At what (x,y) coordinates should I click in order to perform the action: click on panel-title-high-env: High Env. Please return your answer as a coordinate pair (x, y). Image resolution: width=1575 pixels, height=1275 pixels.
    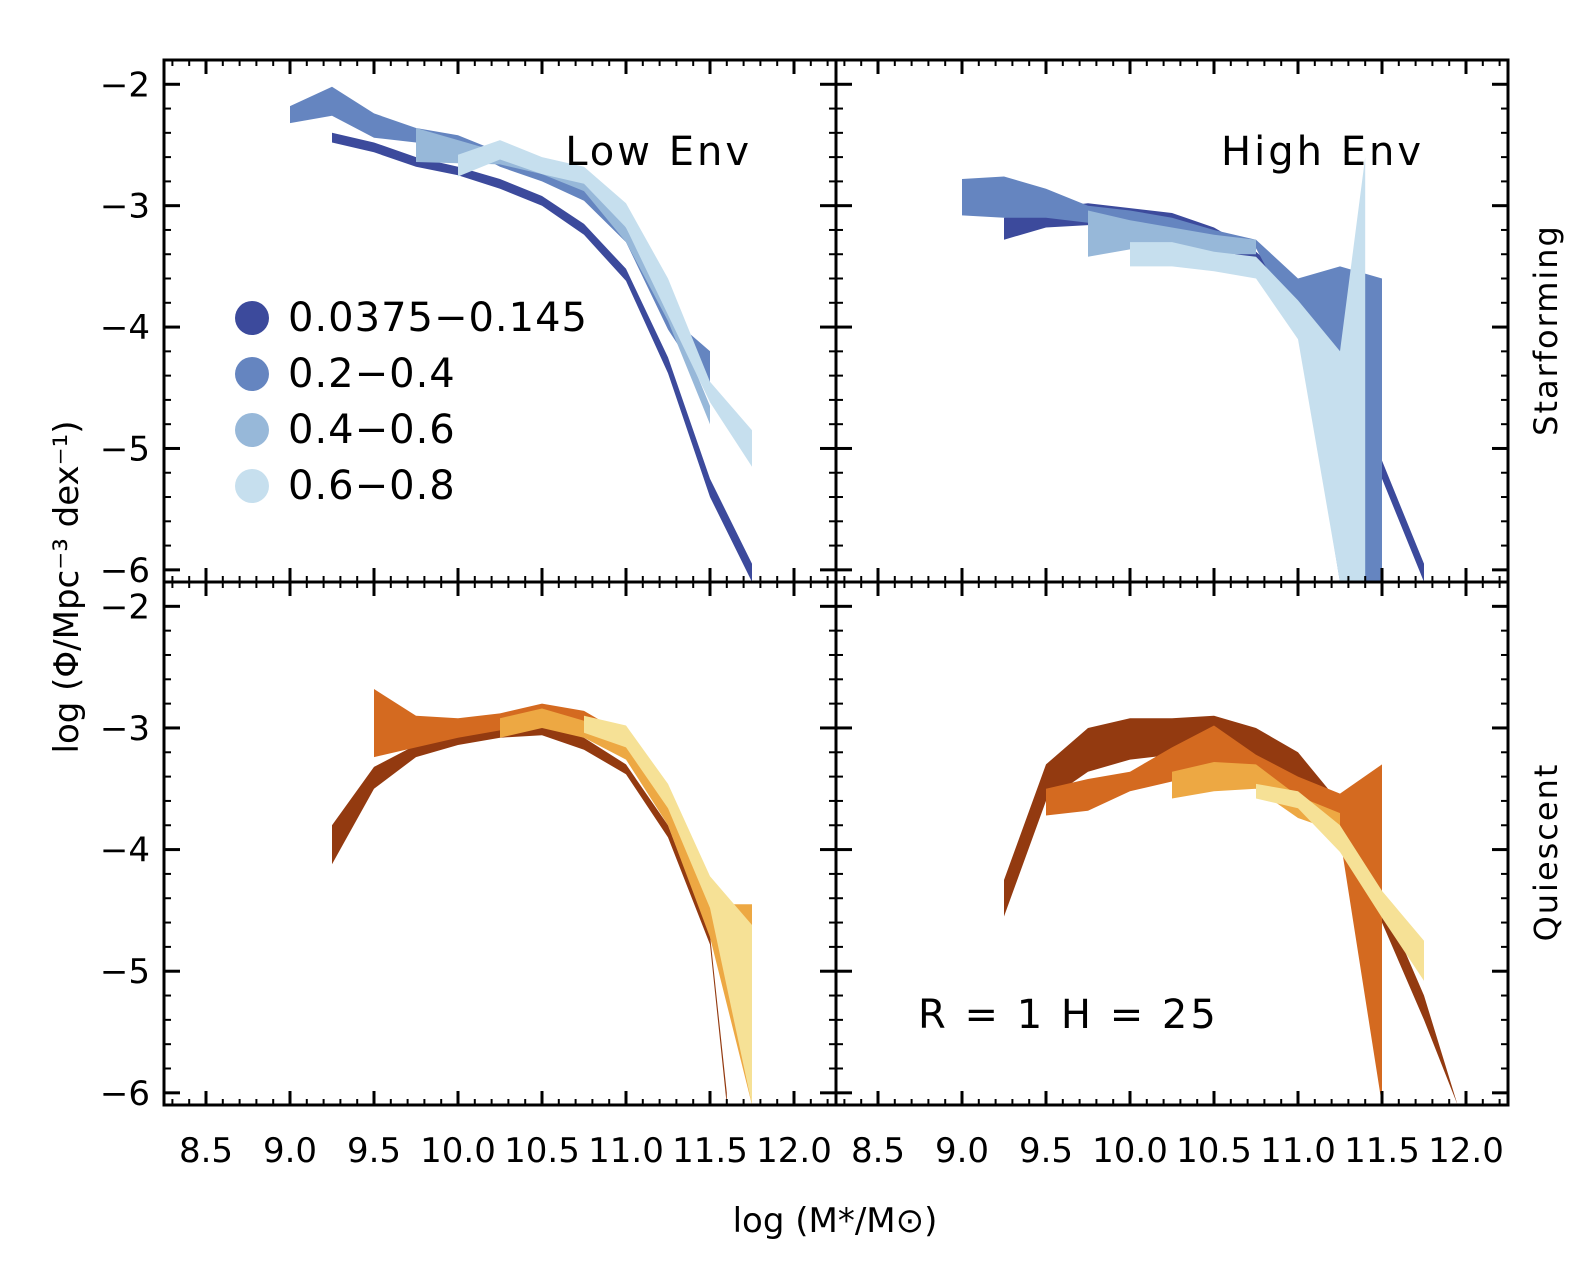
    Looking at the image, I should click on (1322, 152).